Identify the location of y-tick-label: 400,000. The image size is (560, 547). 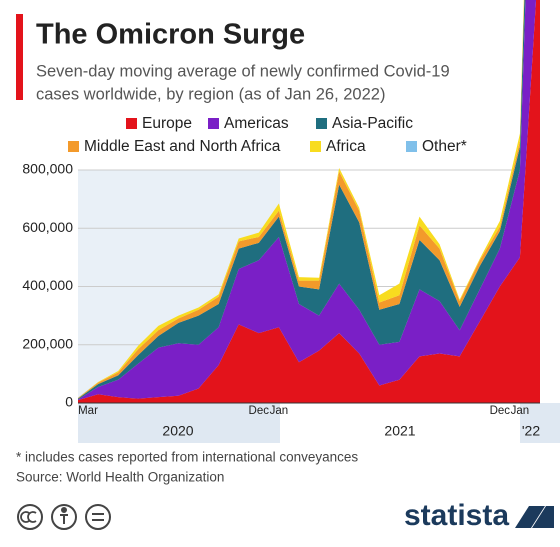
(47, 285).